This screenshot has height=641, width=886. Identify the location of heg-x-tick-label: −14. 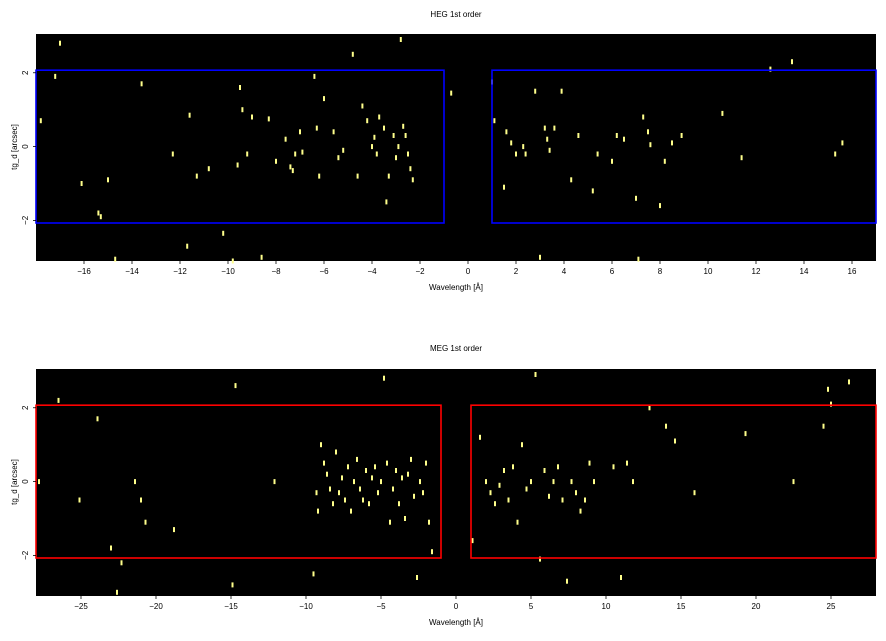
(132, 271).